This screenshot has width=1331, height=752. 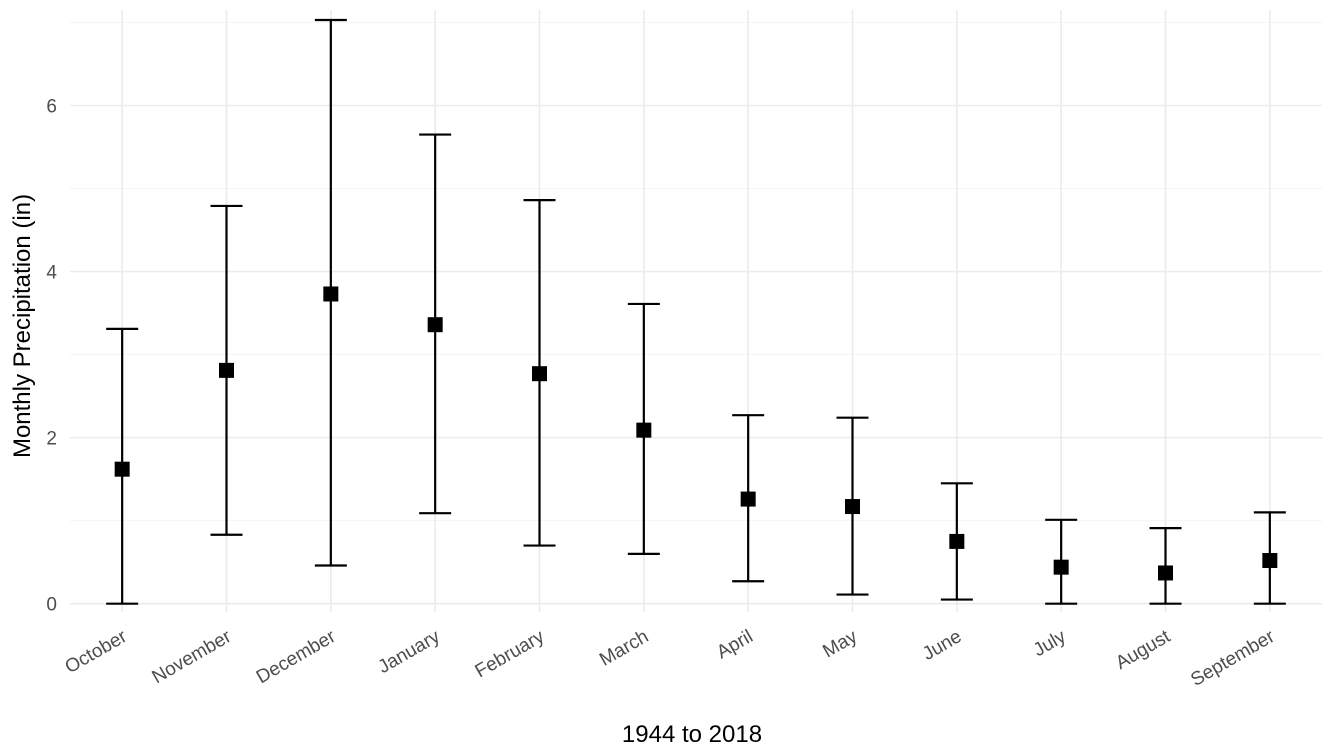 I want to click on errorbar-may, so click(x=852, y=506).